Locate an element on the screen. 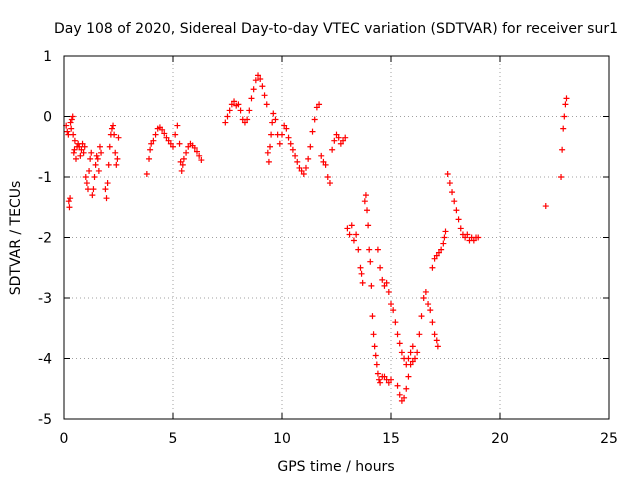 The image size is (640, 480). x-tick-label: 10 is located at coordinates (282, 439).